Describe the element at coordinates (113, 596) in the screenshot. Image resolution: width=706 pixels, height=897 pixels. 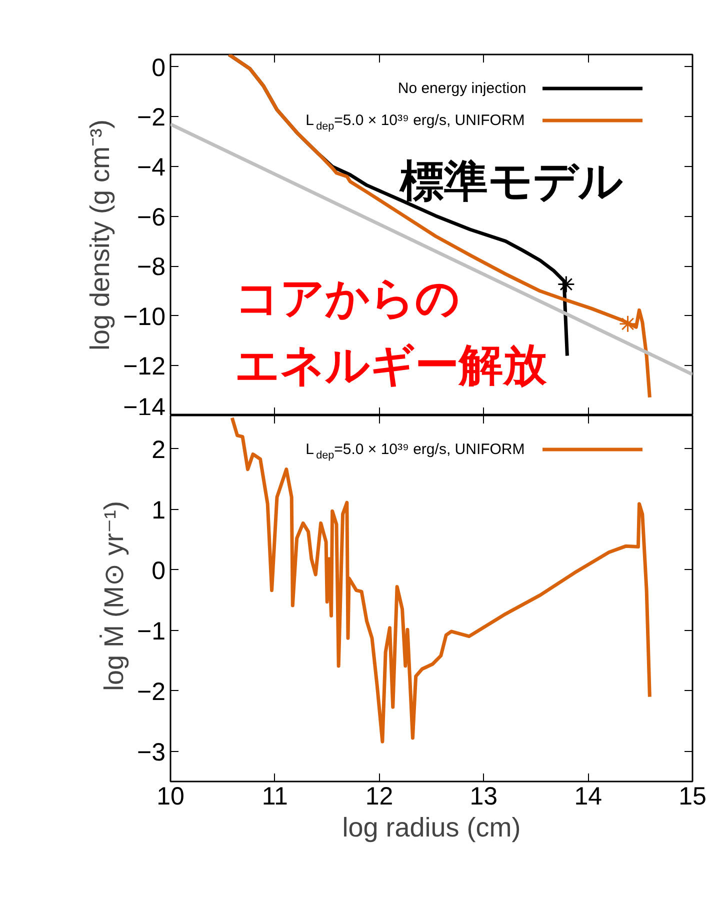
I see `y-axis-title: log Ṁ (M⊙ yr⁻¹)` at that location.